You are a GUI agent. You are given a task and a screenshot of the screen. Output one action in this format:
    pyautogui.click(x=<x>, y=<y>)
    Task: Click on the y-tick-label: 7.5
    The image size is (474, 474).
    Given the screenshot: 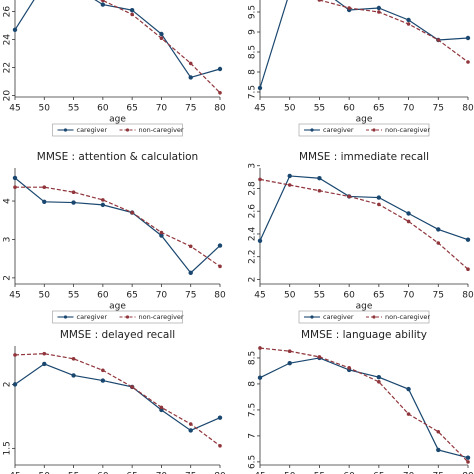 What is the action you would take?
    pyautogui.click(x=253, y=92)
    